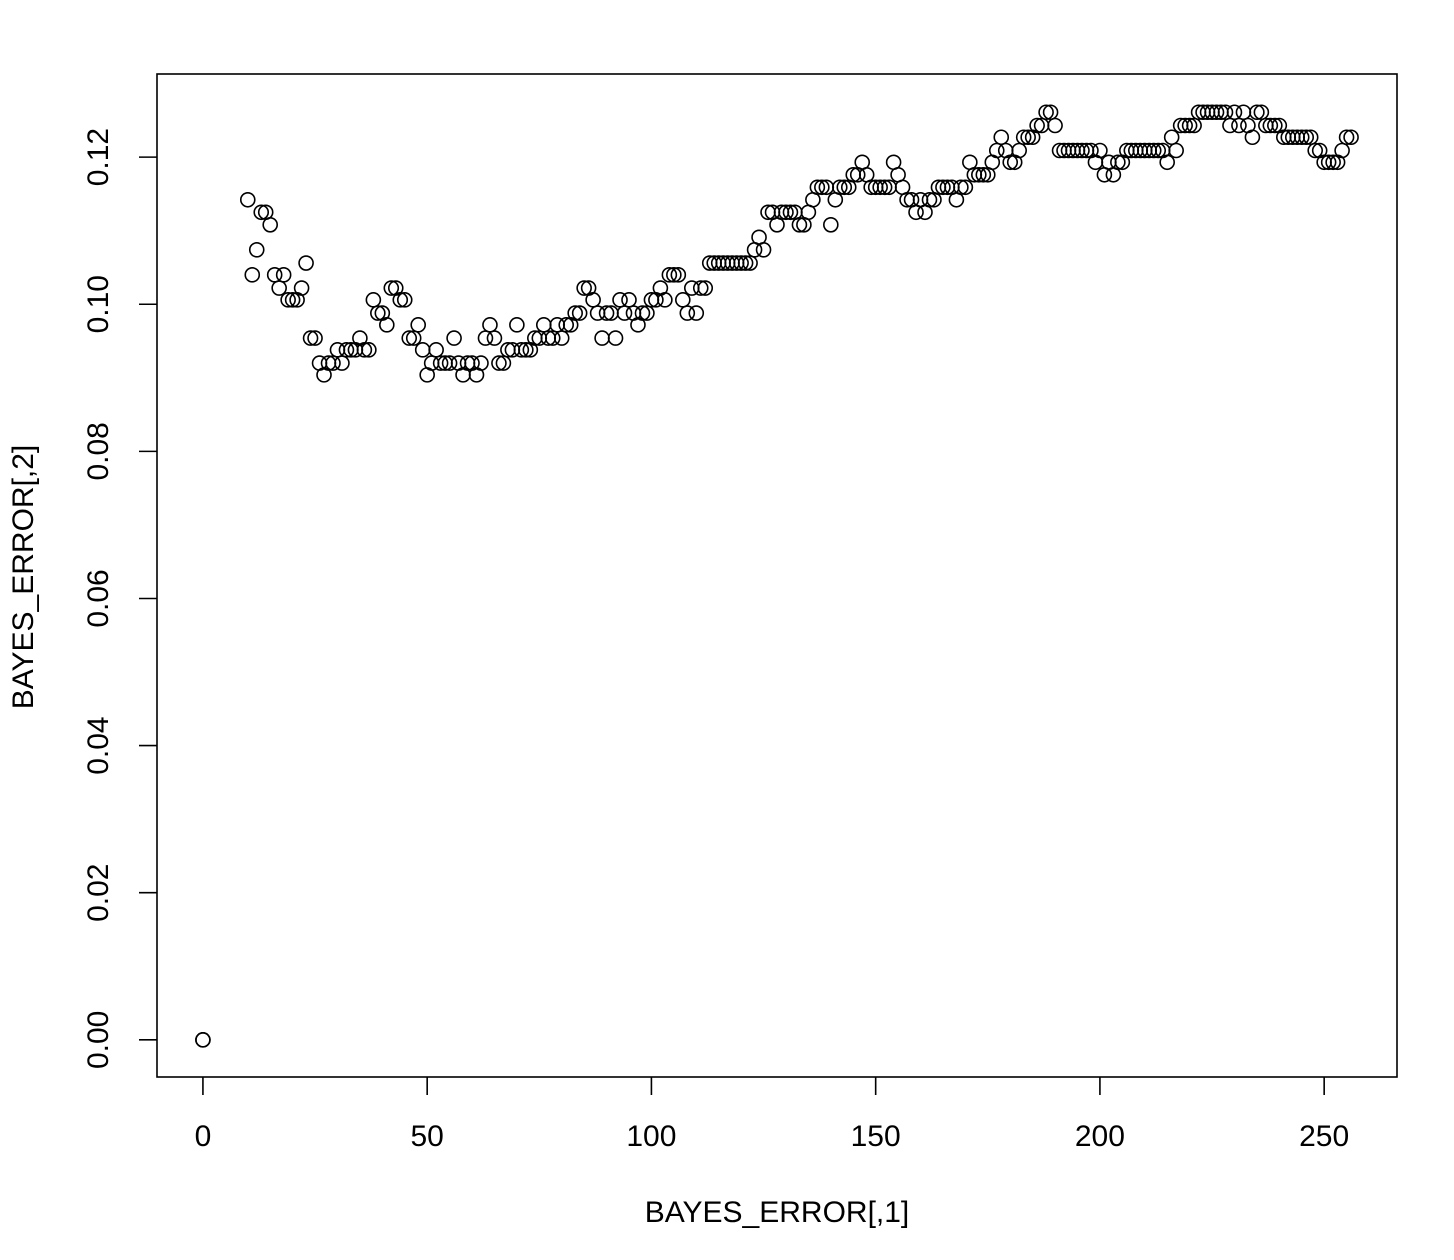 The width and height of the screenshot is (1454, 1260). What do you see at coordinates (426, 1136) in the screenshot?
I see `x-tick-label: 50` at bounding box center [426, 1136].